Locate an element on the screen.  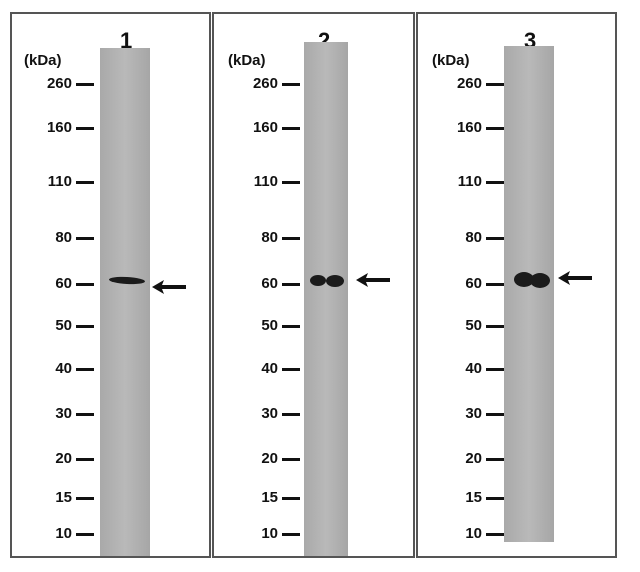
lane-2-strip is located at coordinates (326, 299).